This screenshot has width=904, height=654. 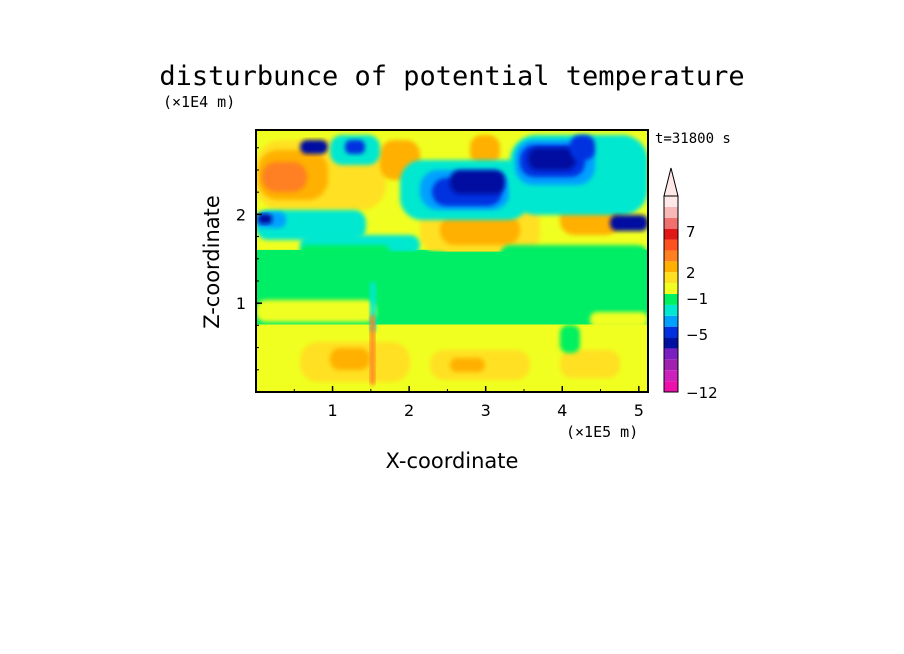 What do you see at coordinates (332, 410) in the screenshot?
I see `x-tick-label: 1` at bounding box center [332, 410].